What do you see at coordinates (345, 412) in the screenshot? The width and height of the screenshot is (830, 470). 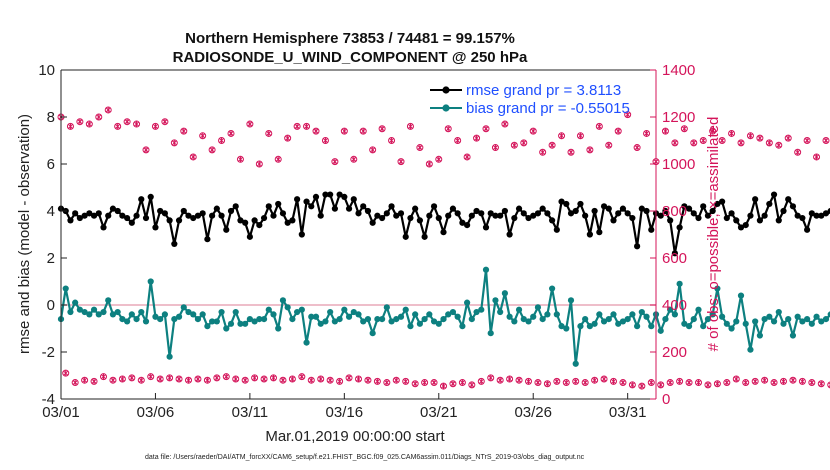 I see `x-tick-label: 03/16` at bounding box center [345, 412].